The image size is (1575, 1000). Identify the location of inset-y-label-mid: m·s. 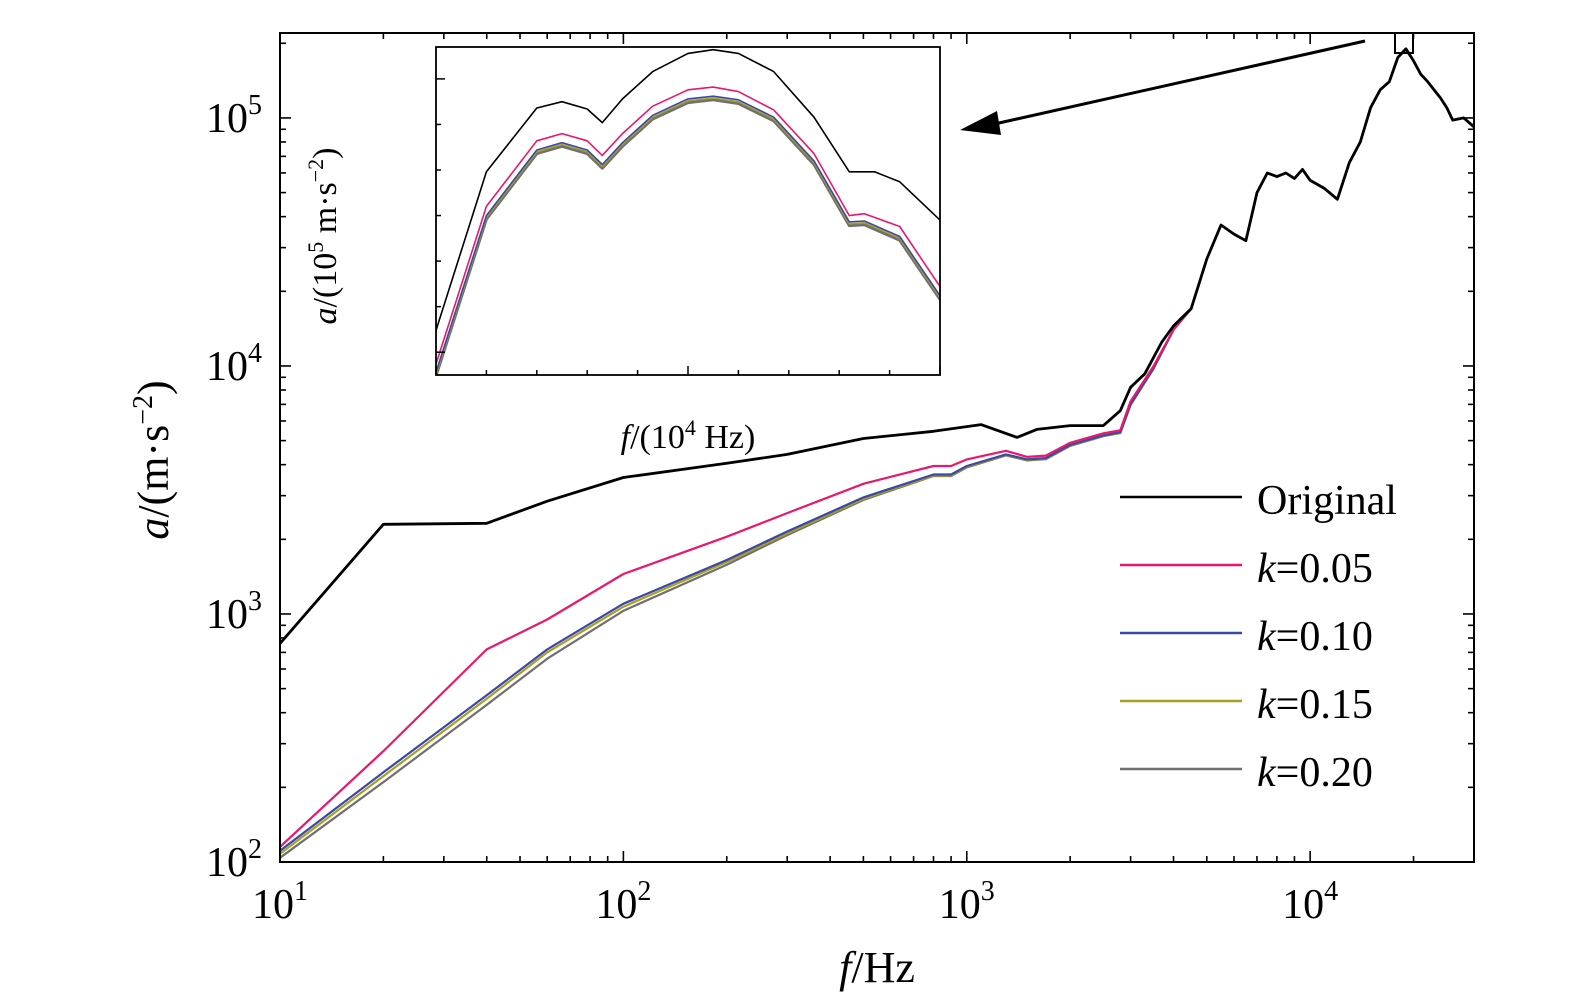
(325, 212).